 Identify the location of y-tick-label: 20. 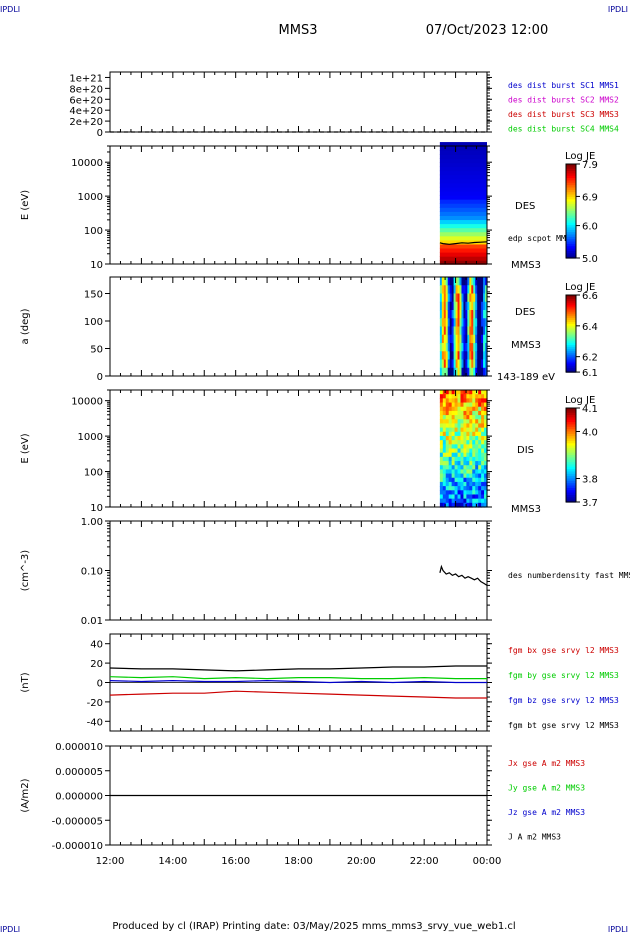
(96, 664).